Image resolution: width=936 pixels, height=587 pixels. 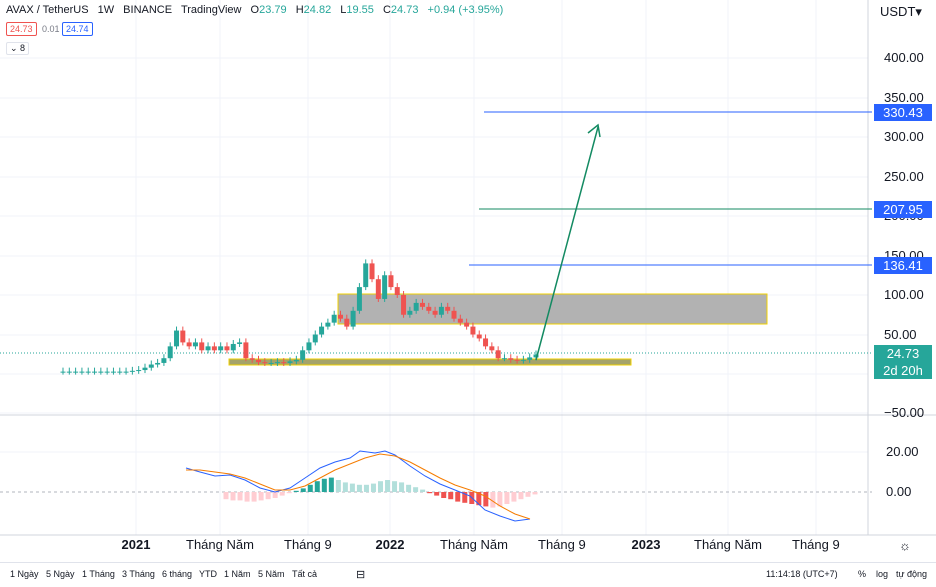 I want to click on spread: 0.01, so click(x=51, y=29).